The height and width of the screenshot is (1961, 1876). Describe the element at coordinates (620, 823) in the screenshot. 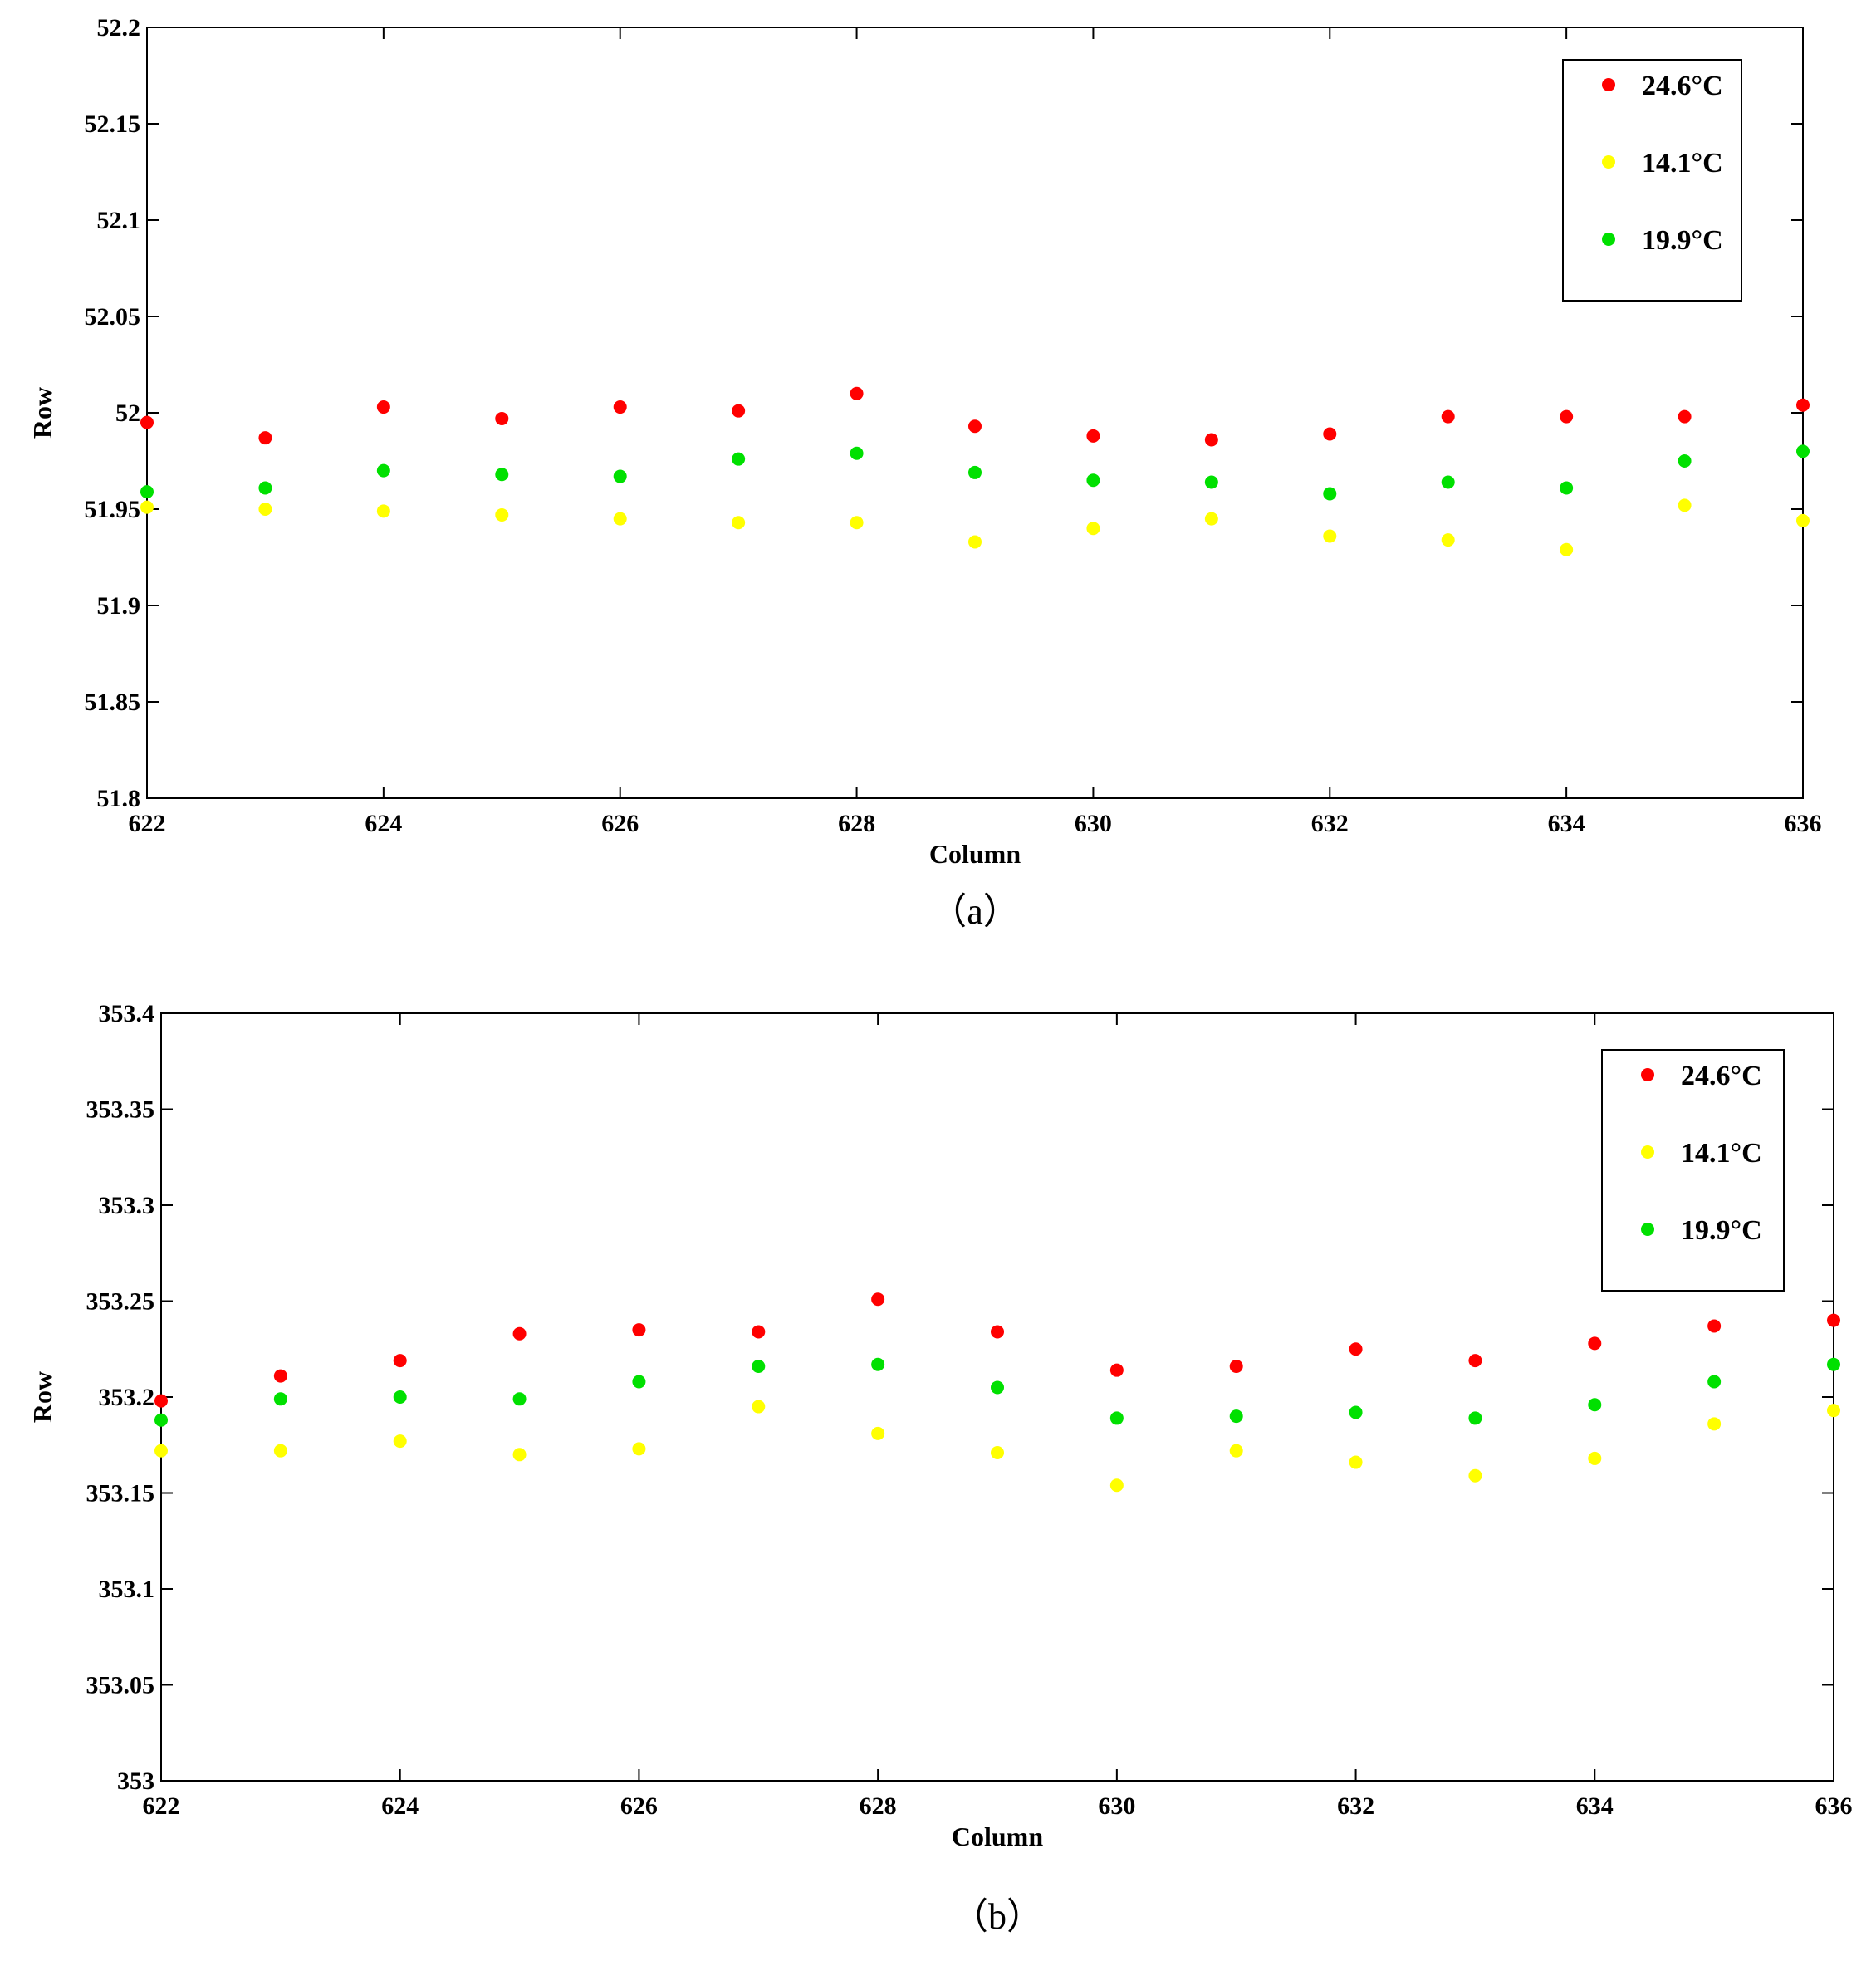

I see `x-tick-label: 626` at that location.